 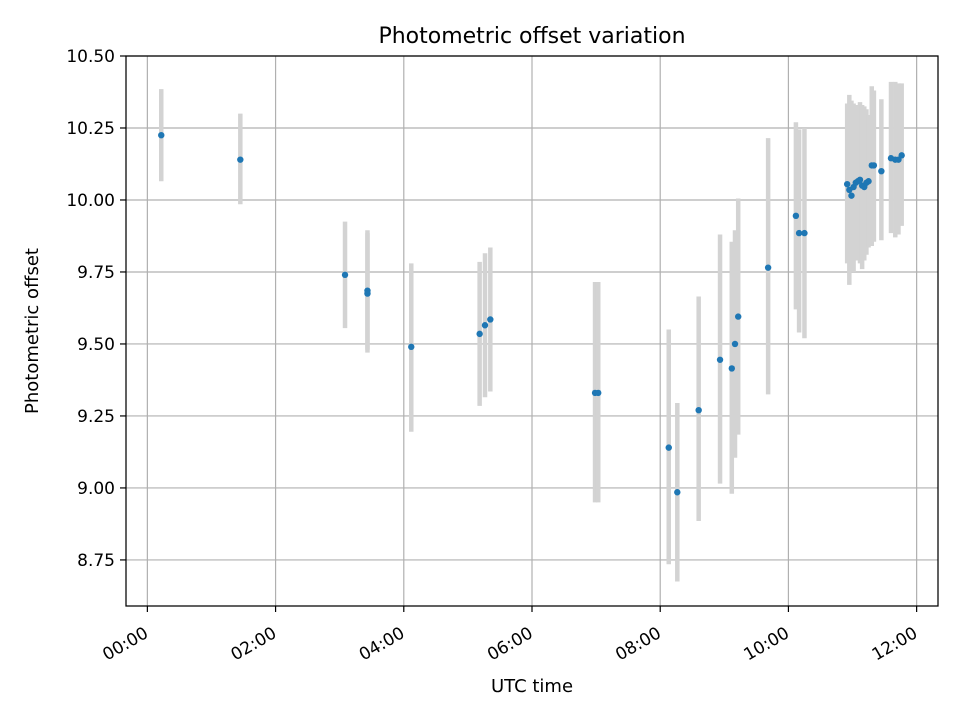 What do you see at coordinates (96, 489) in the screenshot?
I see `y-tick-label: 9.00` at bounding box center [96, 489].